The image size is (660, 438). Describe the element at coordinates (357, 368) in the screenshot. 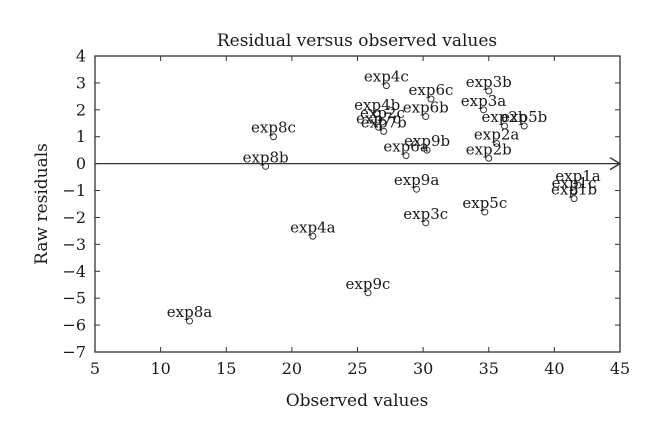

I see `x-tick-label: 25` at that location.